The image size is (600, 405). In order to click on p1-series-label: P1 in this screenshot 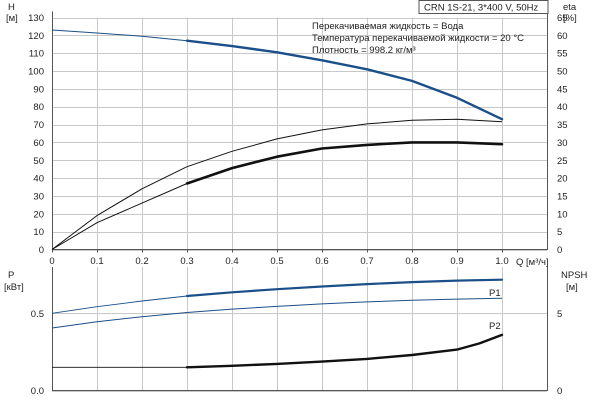, I will do `click(495, 293)`.